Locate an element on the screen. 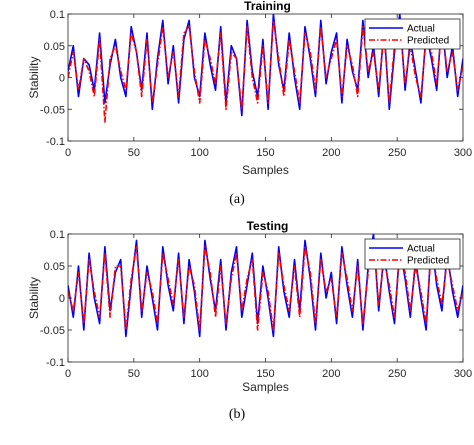 Image resolution: width=474 pixels, height=445 pixels. panel-caption: (a) is located at coordinates (237, 199).